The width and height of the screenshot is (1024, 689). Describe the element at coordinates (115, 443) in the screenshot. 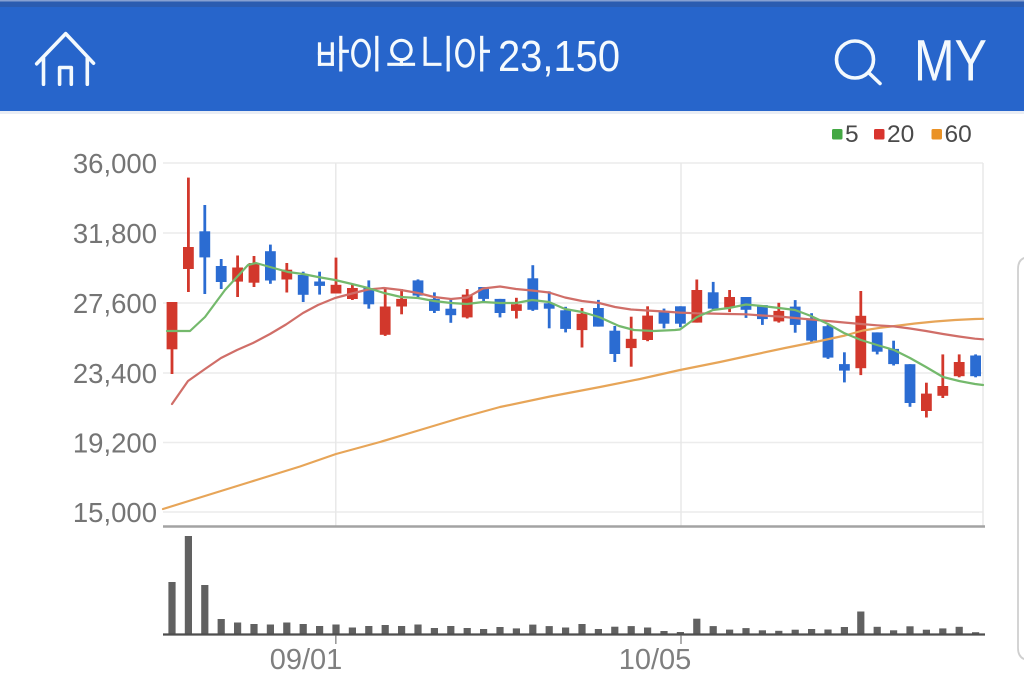

I see `svg-text: 19,200` at that location.